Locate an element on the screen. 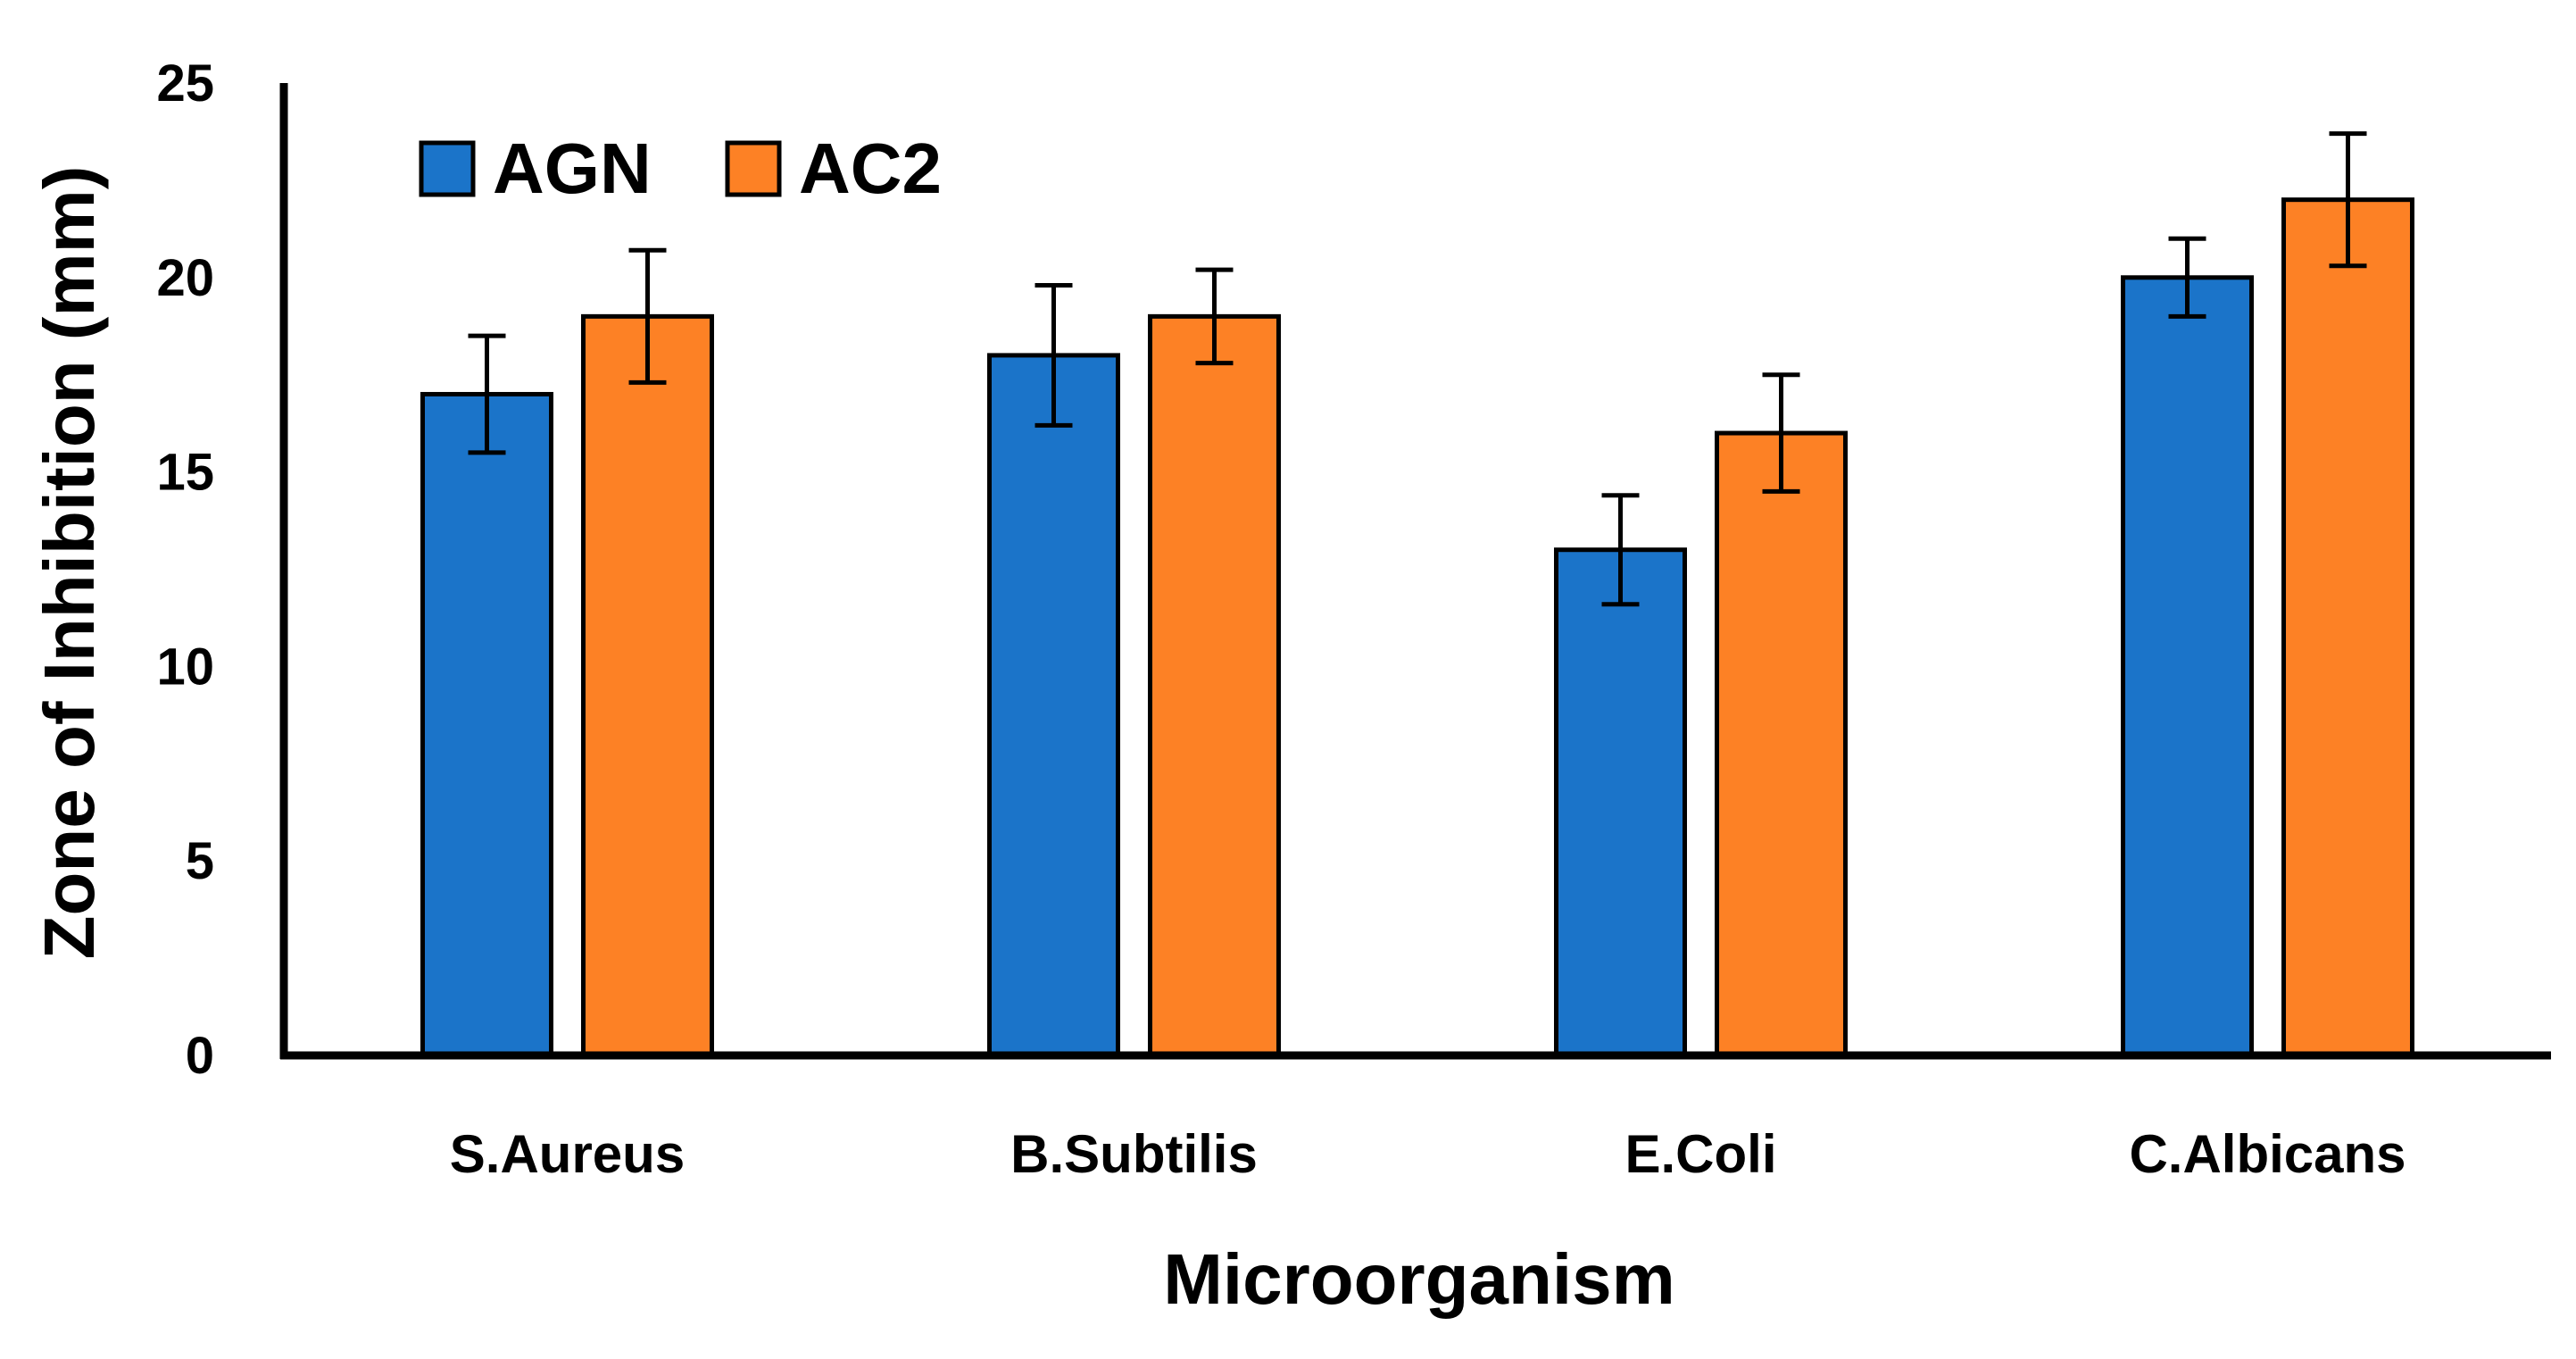 This screenshot has width=2576, height=1359. y-tick-label: 5 is located at coordinates (200, 861).